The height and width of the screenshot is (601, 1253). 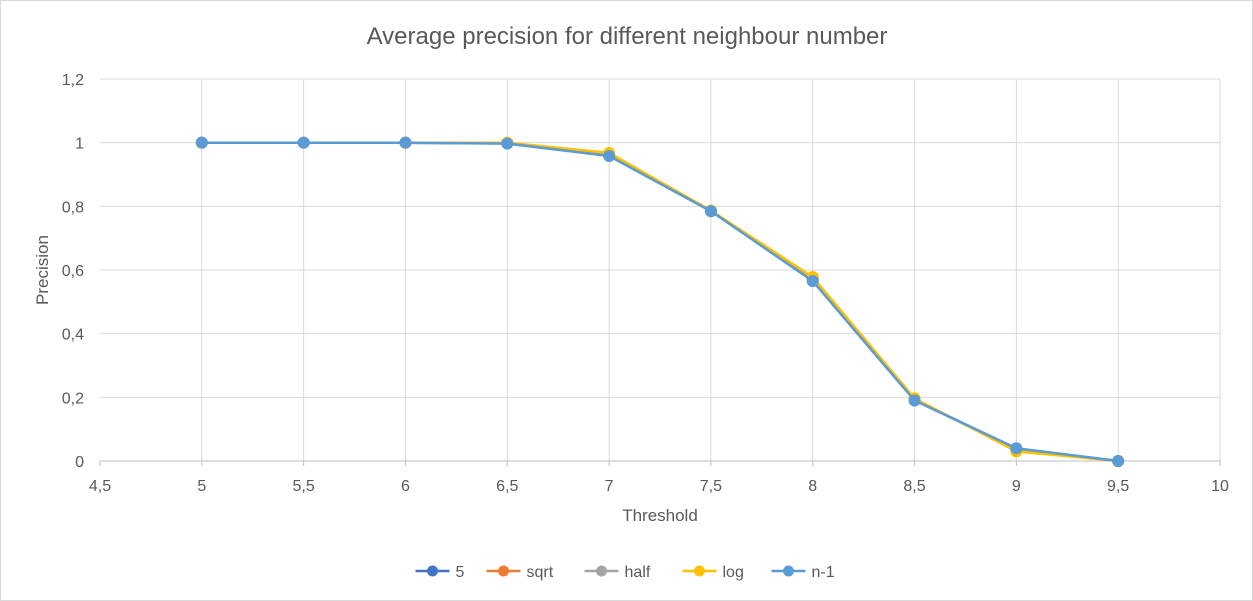 What do you see at coordinates (803, 572) in the screenshot?
I see `legend-item-n-1: n-1` at bounding box center [803, 572].